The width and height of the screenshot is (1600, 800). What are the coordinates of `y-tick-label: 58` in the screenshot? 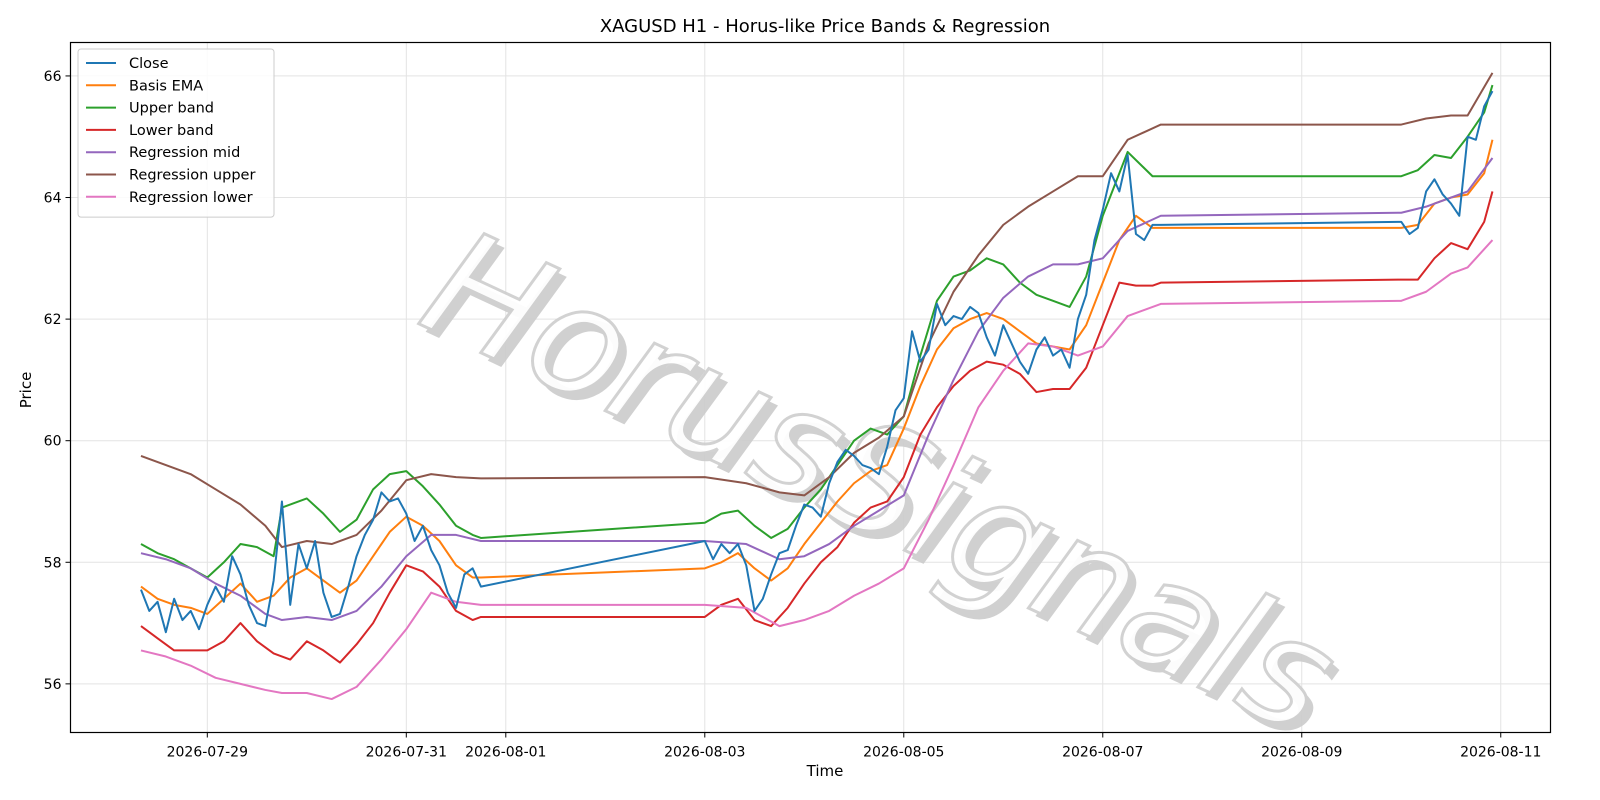 It's located at (53, 563).